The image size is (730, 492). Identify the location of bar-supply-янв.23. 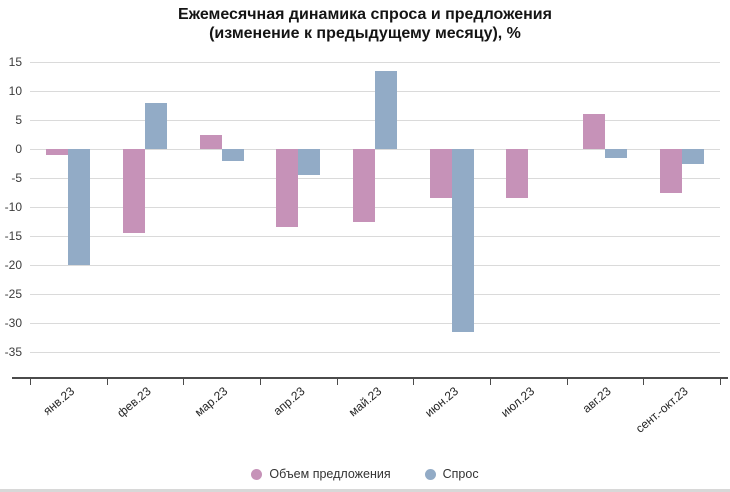
(57, 152).